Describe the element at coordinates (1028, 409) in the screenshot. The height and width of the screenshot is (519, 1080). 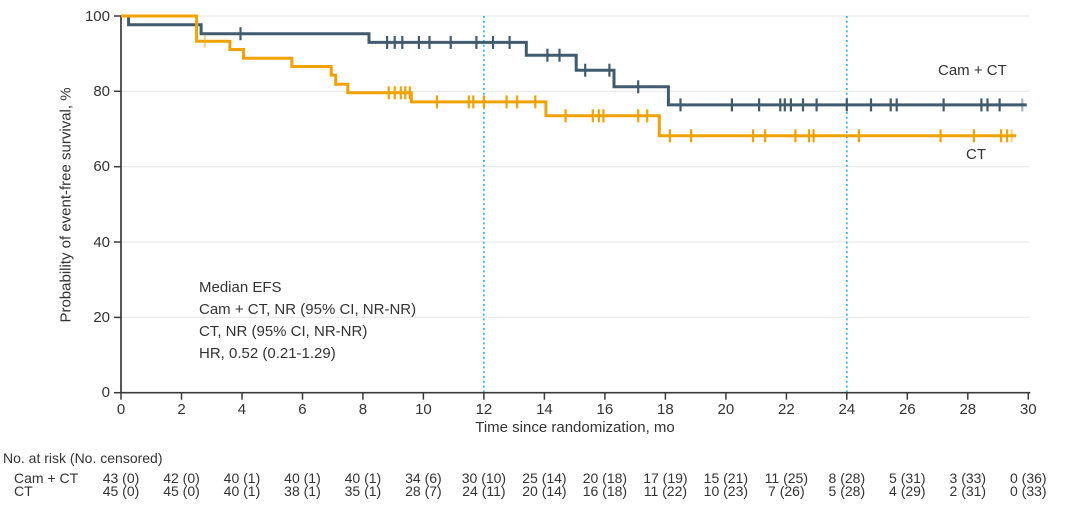
I see `x-tick-label-30: 30` at that location.